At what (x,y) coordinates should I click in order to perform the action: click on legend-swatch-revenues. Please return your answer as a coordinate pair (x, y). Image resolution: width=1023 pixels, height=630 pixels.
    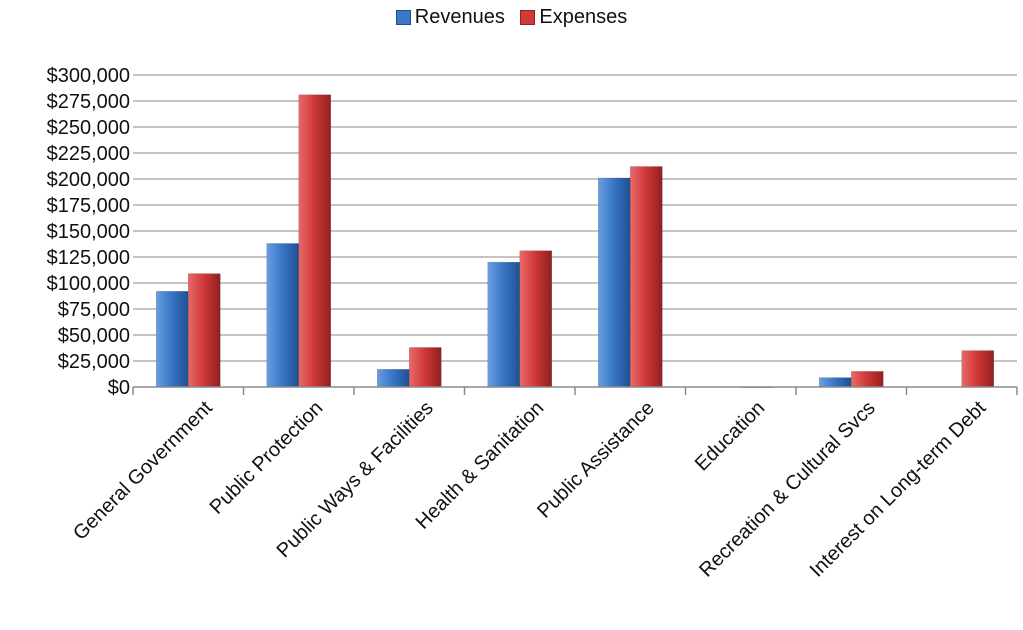
    Looking at the image, I should click on (403, 17).